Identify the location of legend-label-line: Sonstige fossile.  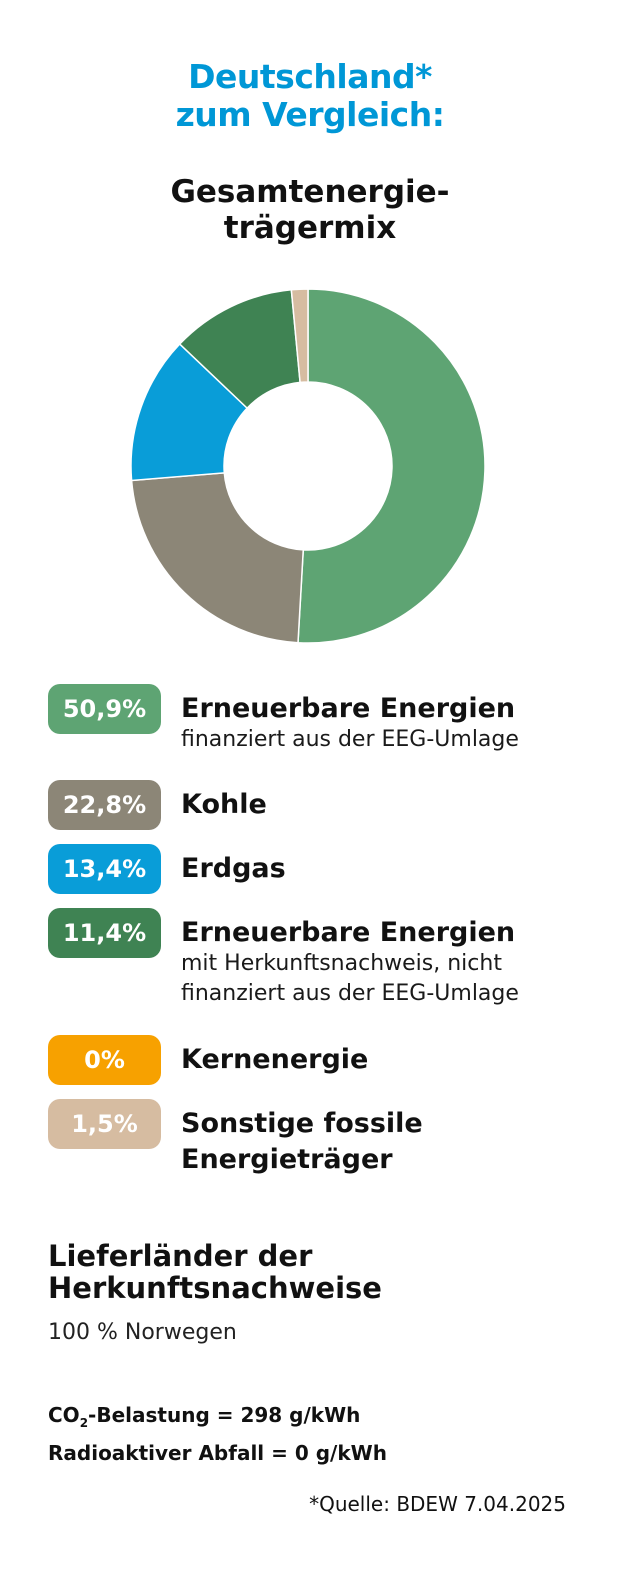
(302, 1123).